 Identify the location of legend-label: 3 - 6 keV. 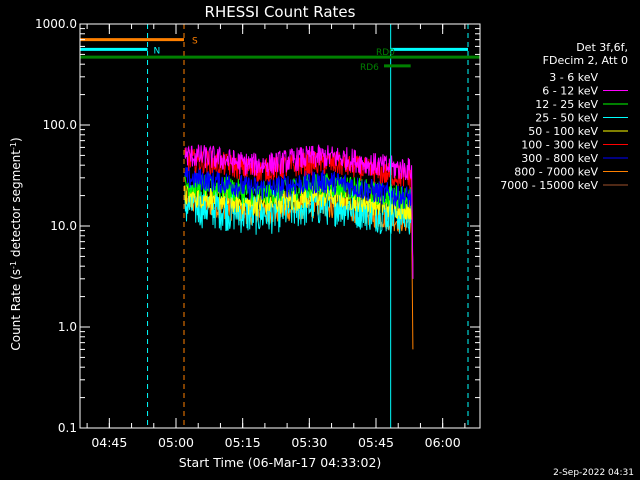
(573, 77).